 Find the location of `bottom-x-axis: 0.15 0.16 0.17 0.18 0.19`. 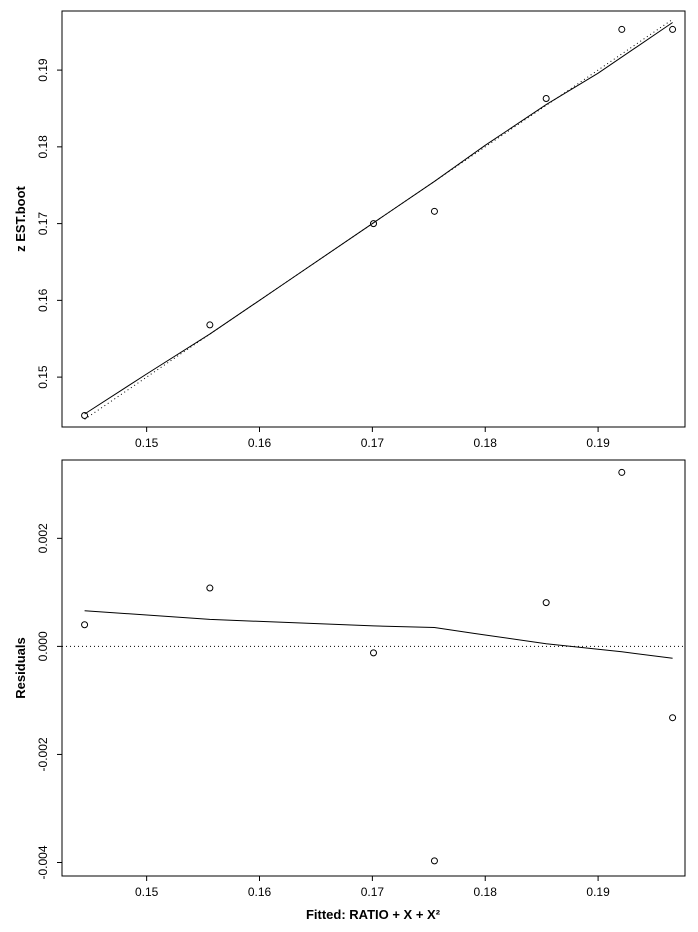

bottom-x-axis: 0.15 0.16 0.17 0.18 0.19 is located at coordinates (372, 887).